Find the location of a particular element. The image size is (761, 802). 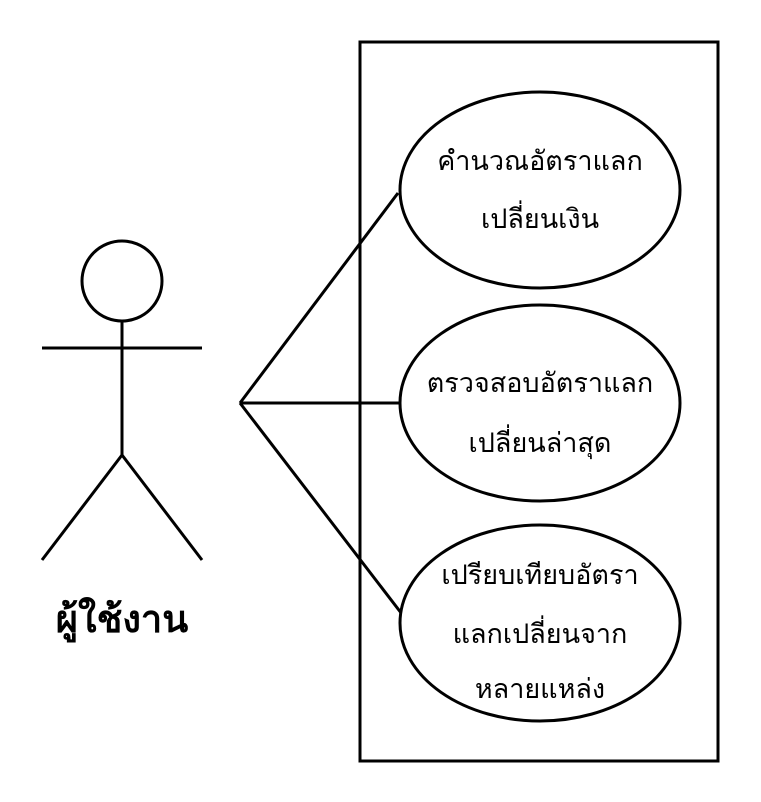

actor-head is located at coordinates (122, 281).